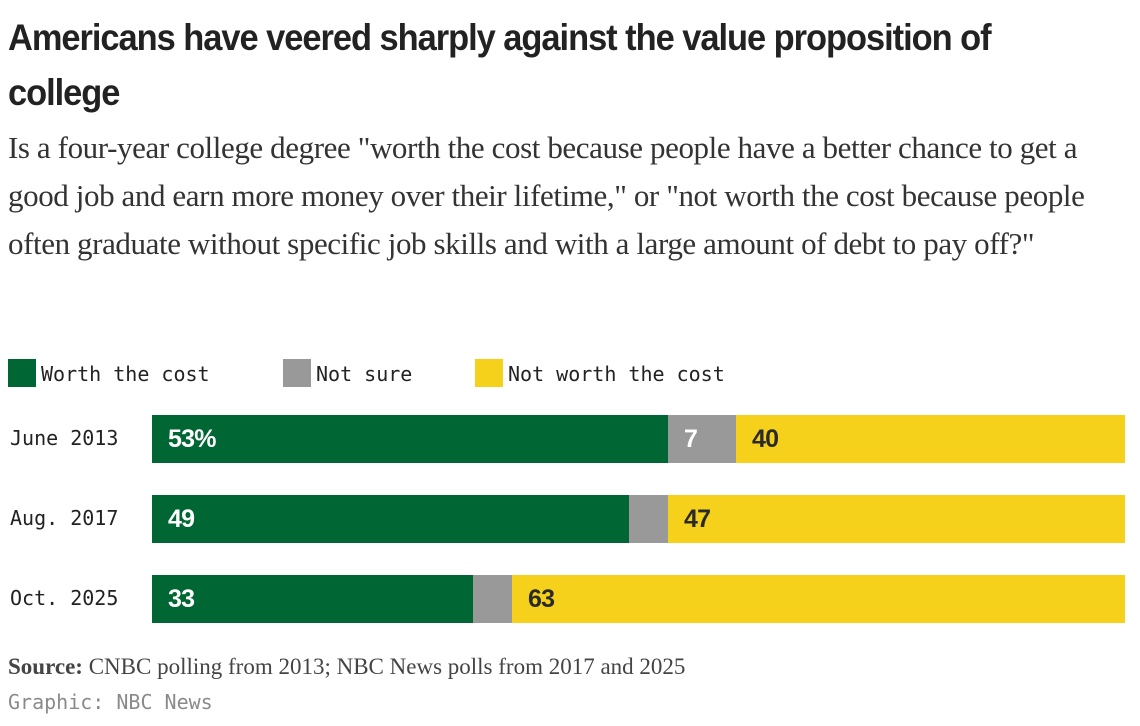 This screenshot has height=726, width=1140. I want to click on data-label: 47, so click(697, 519).